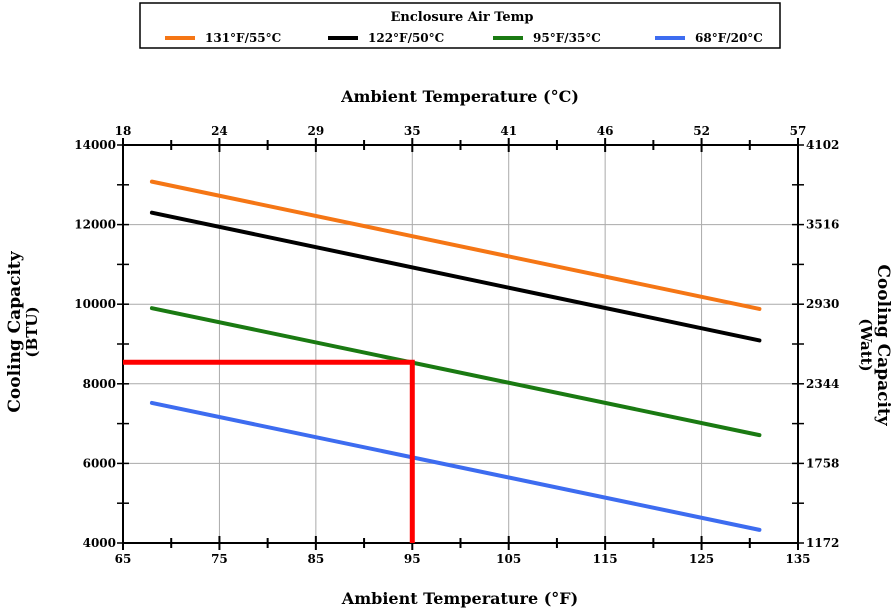  I want to click on x2-tick-label: 24, so click(219, 131).